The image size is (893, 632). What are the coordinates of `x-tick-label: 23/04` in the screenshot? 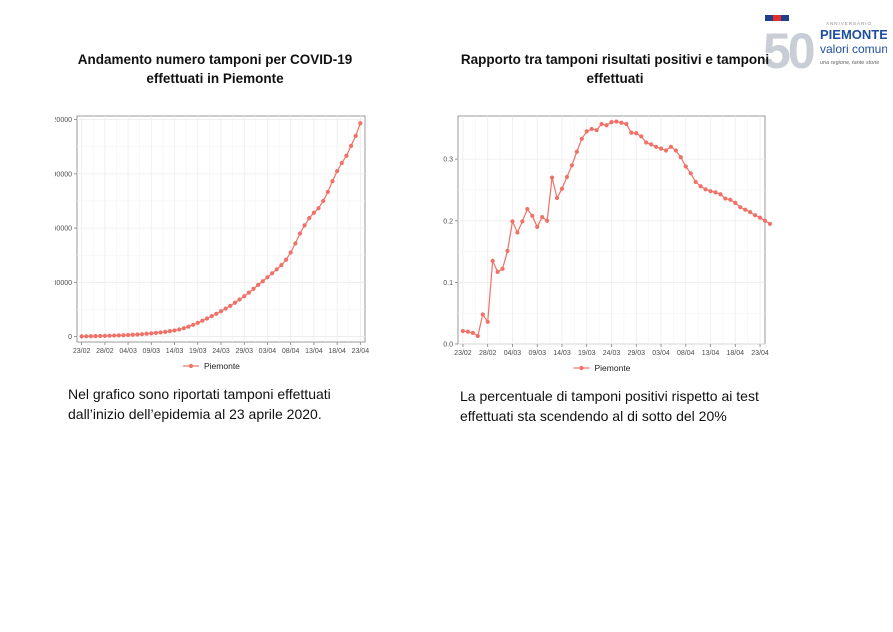 It's located at (361, 351).